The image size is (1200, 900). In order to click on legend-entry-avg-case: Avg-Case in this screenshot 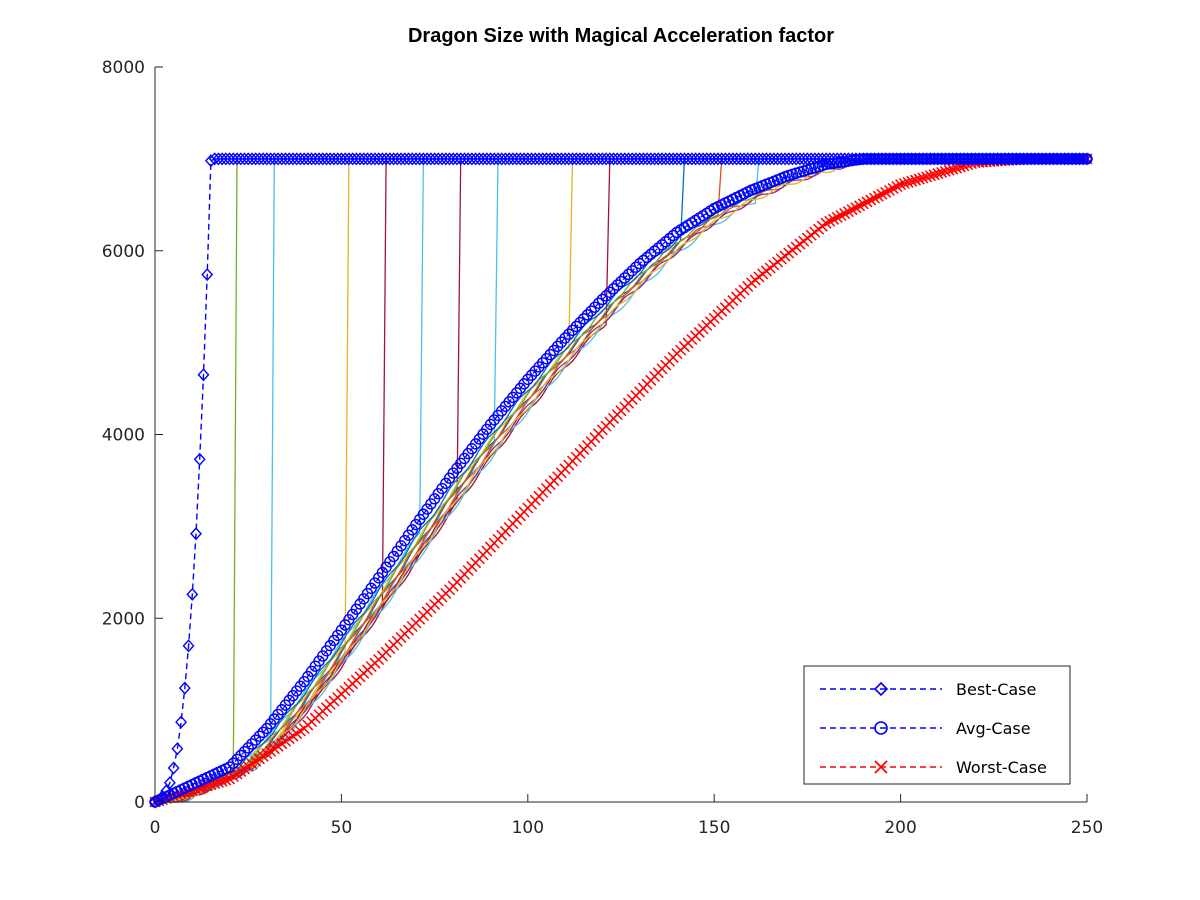, I will do `click(925, 728)`.